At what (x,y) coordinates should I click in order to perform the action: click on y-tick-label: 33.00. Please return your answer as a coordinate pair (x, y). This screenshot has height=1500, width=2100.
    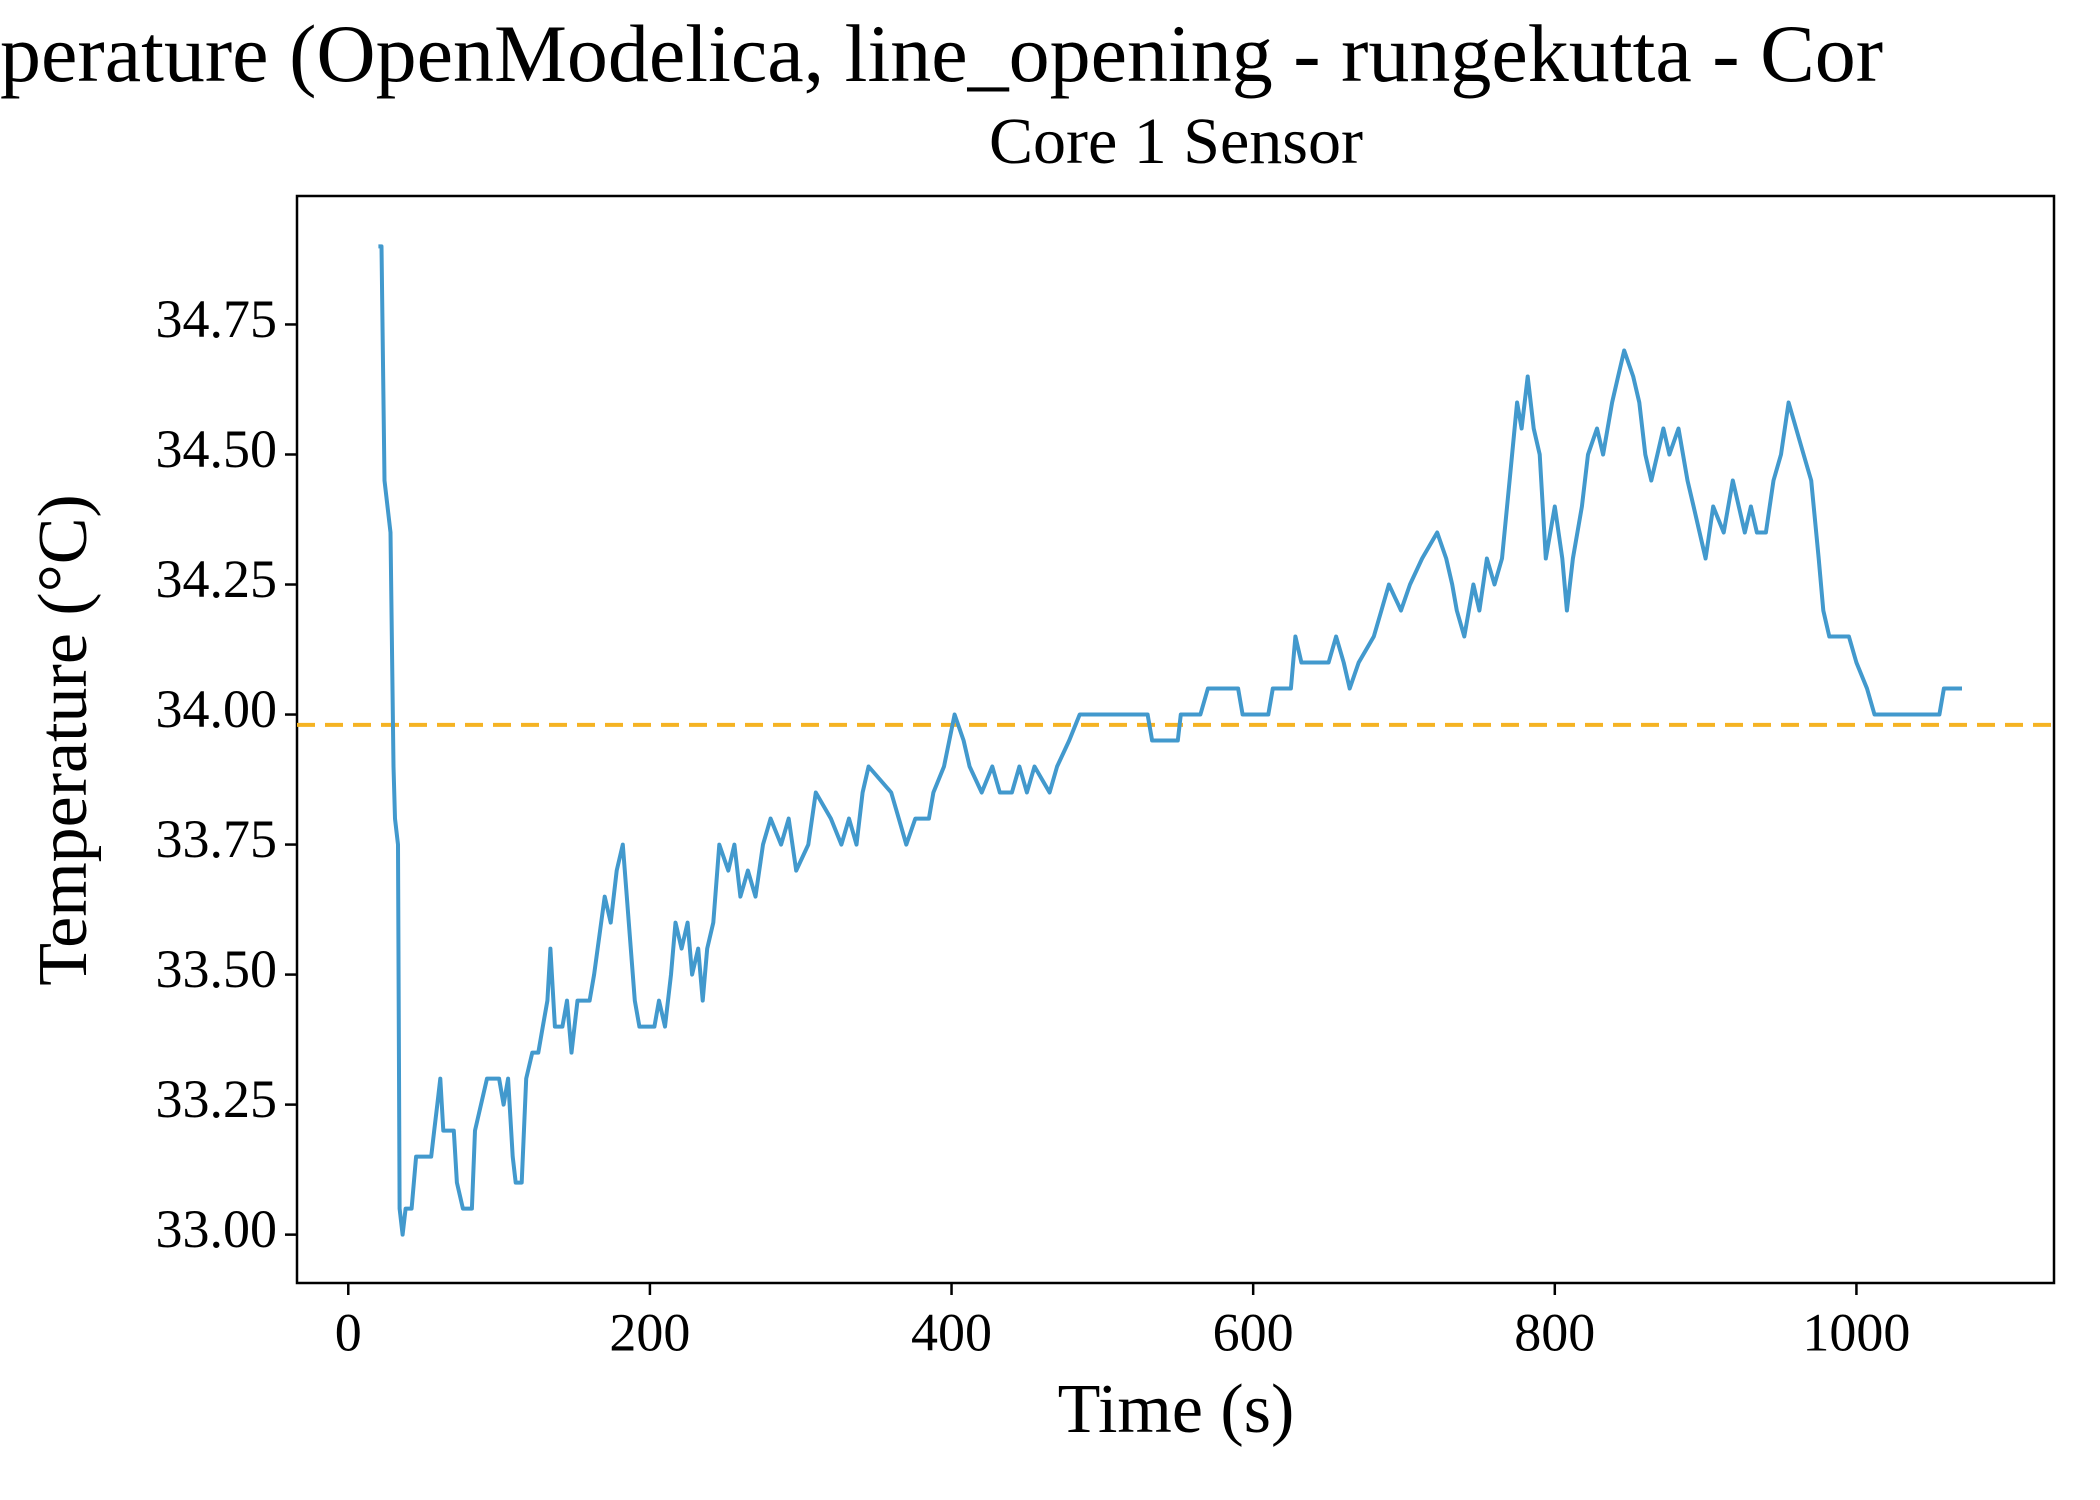
    Looking at the image, I should click on (217, 1229).